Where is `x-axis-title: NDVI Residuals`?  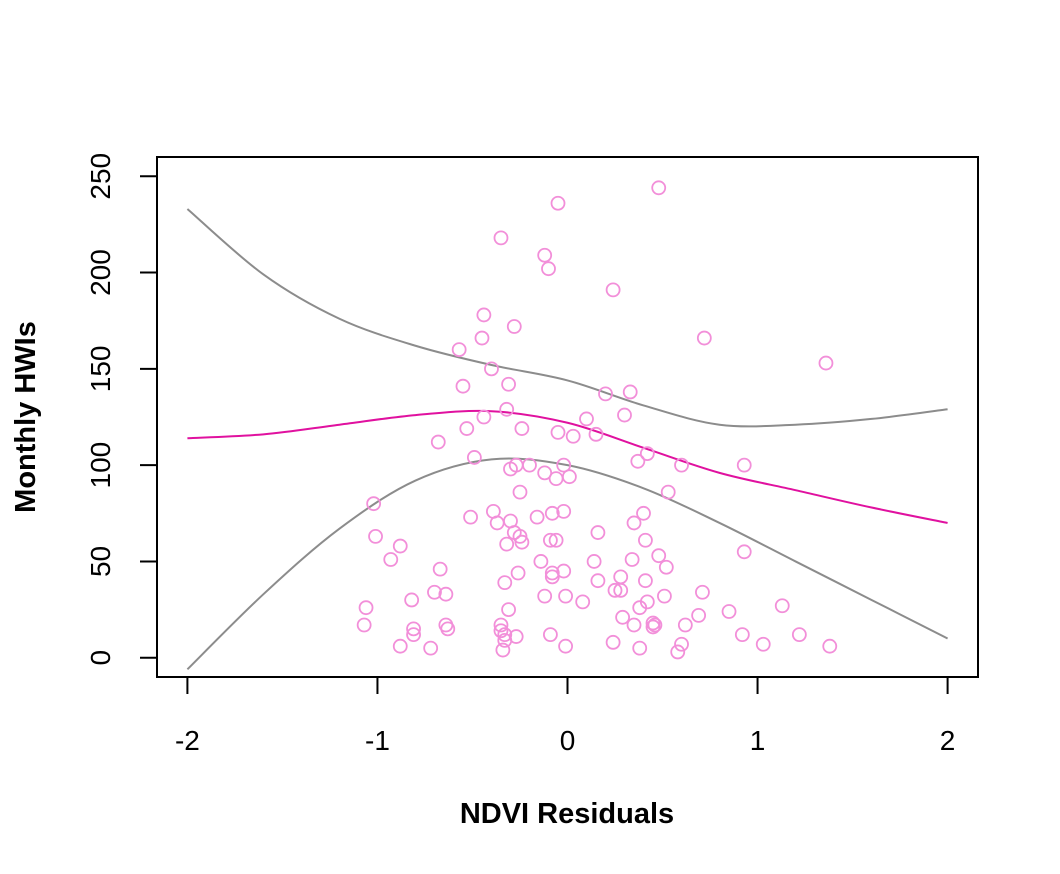
x-axis-title: NDVI Residuals is located at coordinates (567, 814).